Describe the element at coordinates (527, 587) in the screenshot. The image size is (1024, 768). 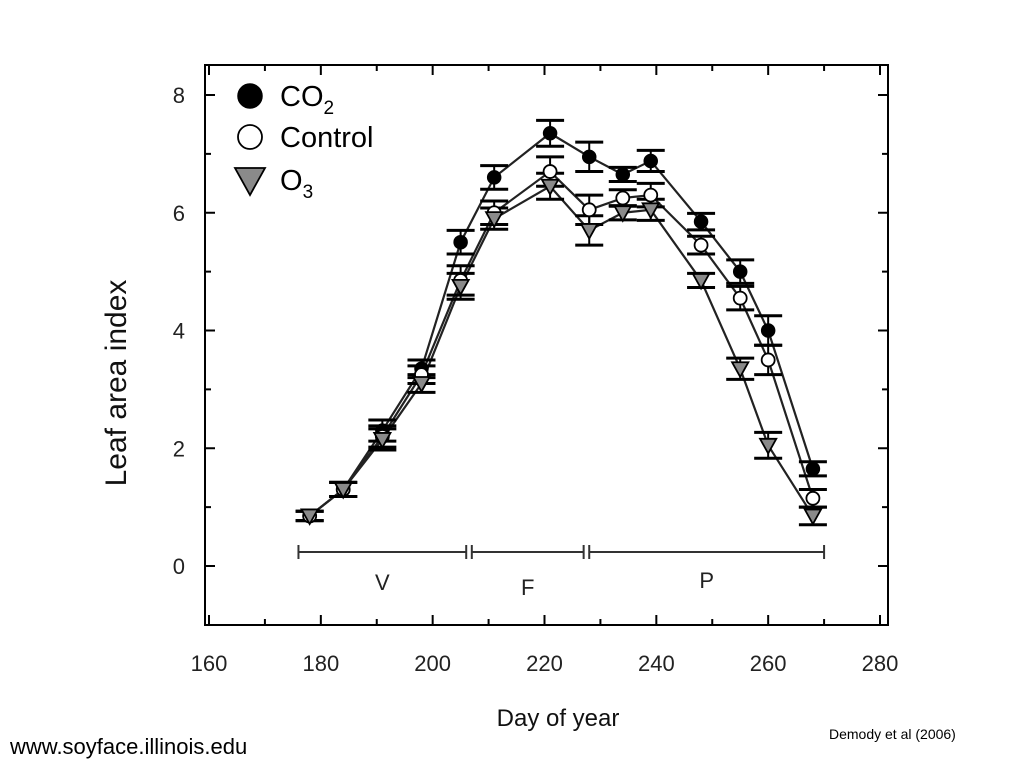
I see `stage-label: F` at that location.